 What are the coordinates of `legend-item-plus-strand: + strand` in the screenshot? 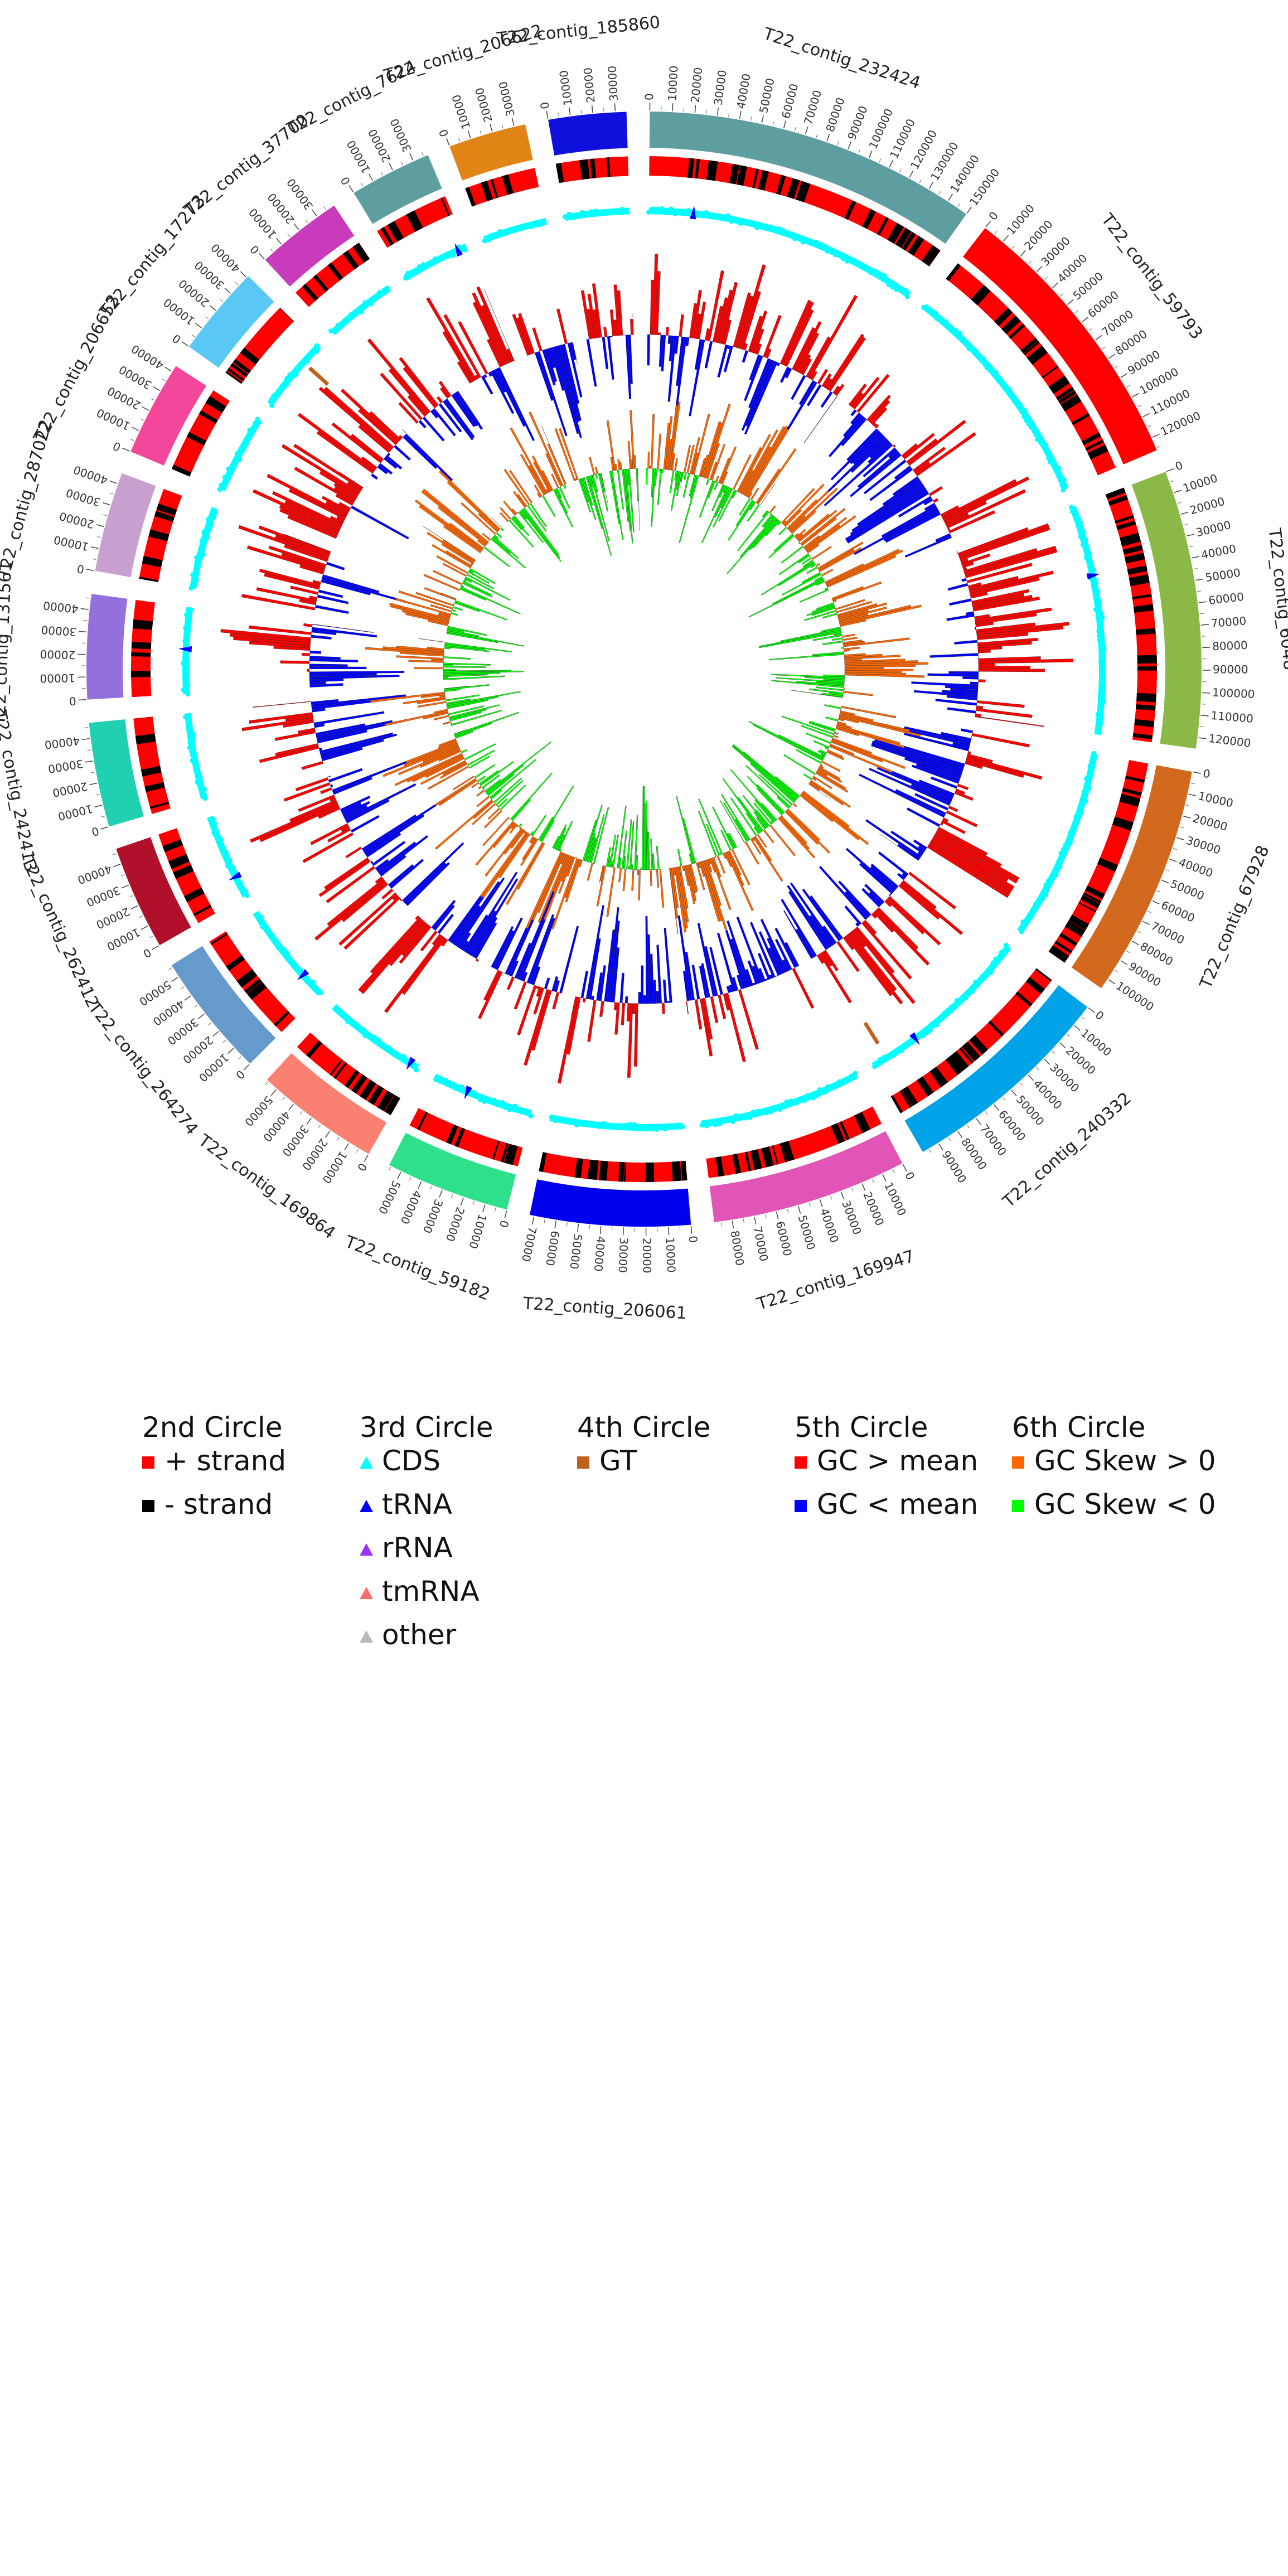 It's located at (251, 1466).